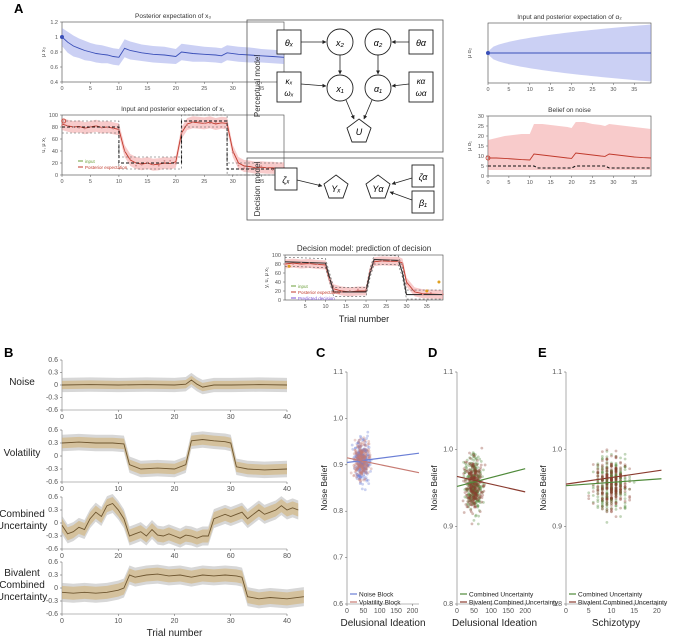 This screenshot has height=640, width=680. Describe the element at coordinates (336, 186) in the screenshot. I see `node-y-x` at that location.